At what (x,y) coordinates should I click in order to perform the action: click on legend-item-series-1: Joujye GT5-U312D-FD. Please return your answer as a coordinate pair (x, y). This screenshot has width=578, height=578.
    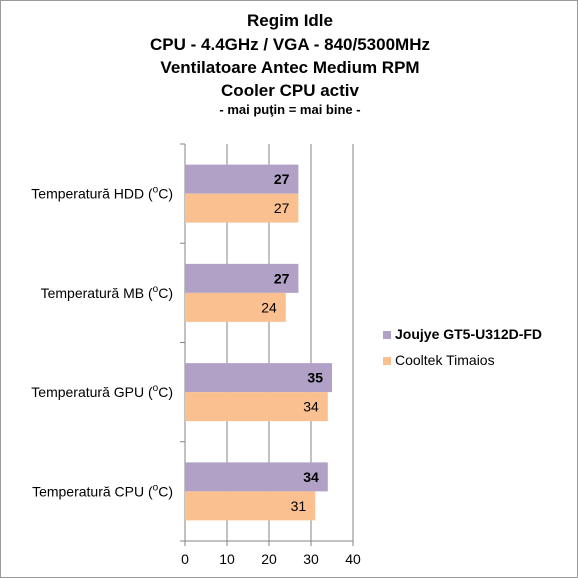
    Looking at the image, I should click on (462, 334).